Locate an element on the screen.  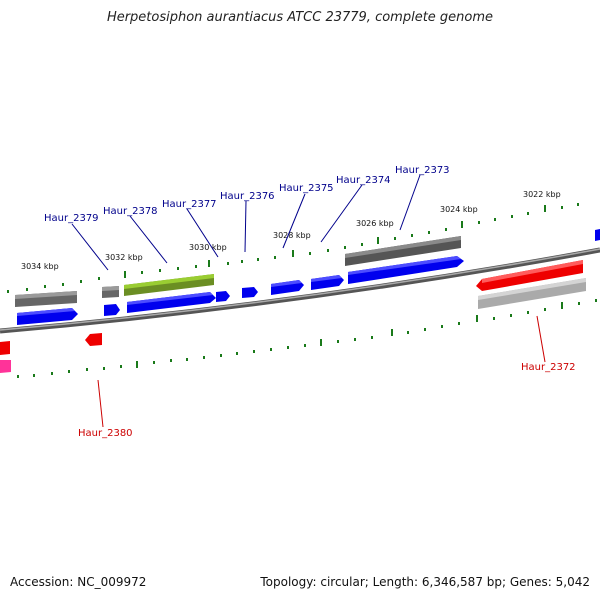
gene-label-haur-2375: Haur_2375 is located at coordinates (306, 188).